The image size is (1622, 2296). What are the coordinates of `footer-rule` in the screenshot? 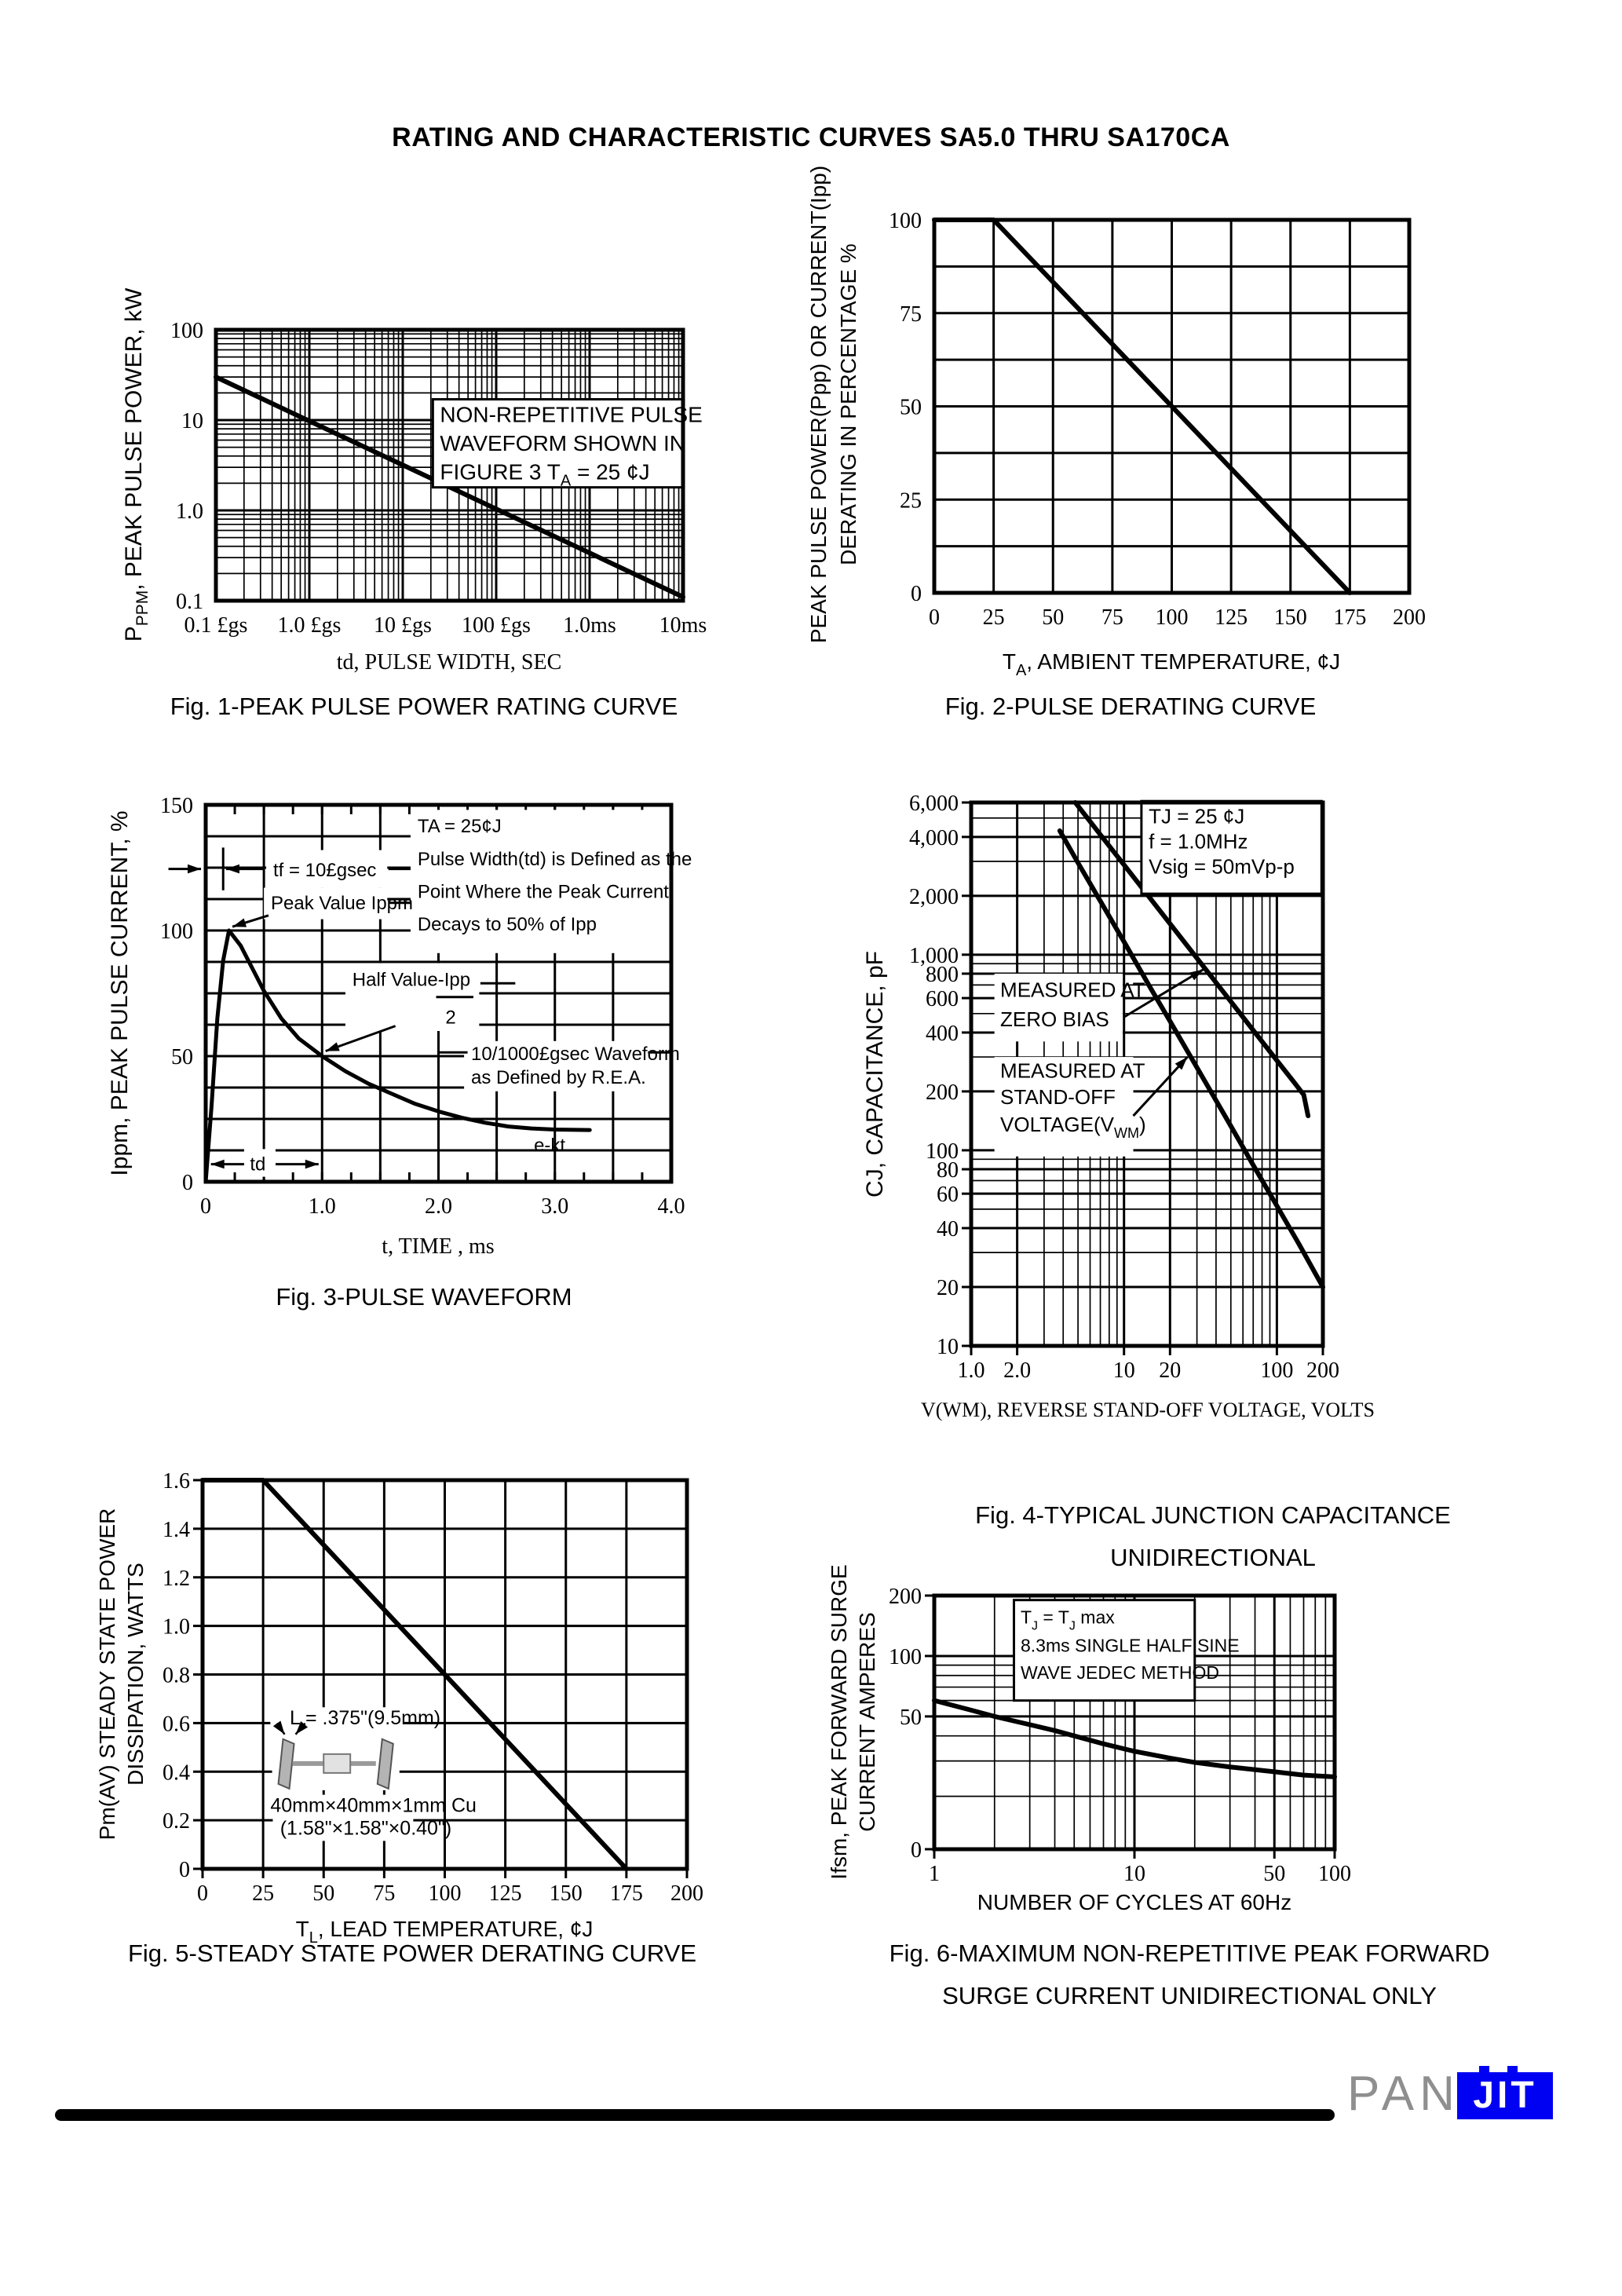 It's located at (695, 2115).